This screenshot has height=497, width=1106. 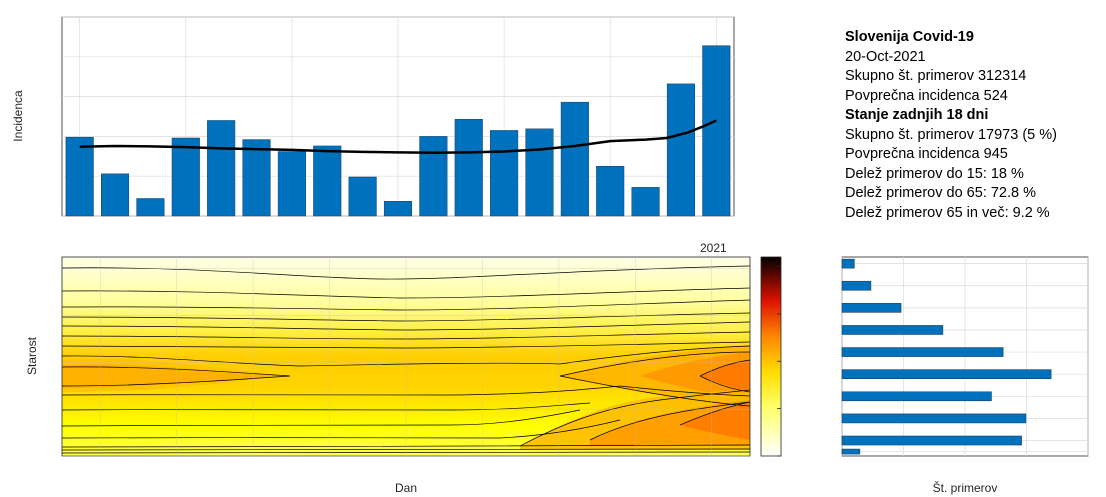 I want to click on info-total-cases: Skupno št. primerov 312314, so click(x=936, y=76).